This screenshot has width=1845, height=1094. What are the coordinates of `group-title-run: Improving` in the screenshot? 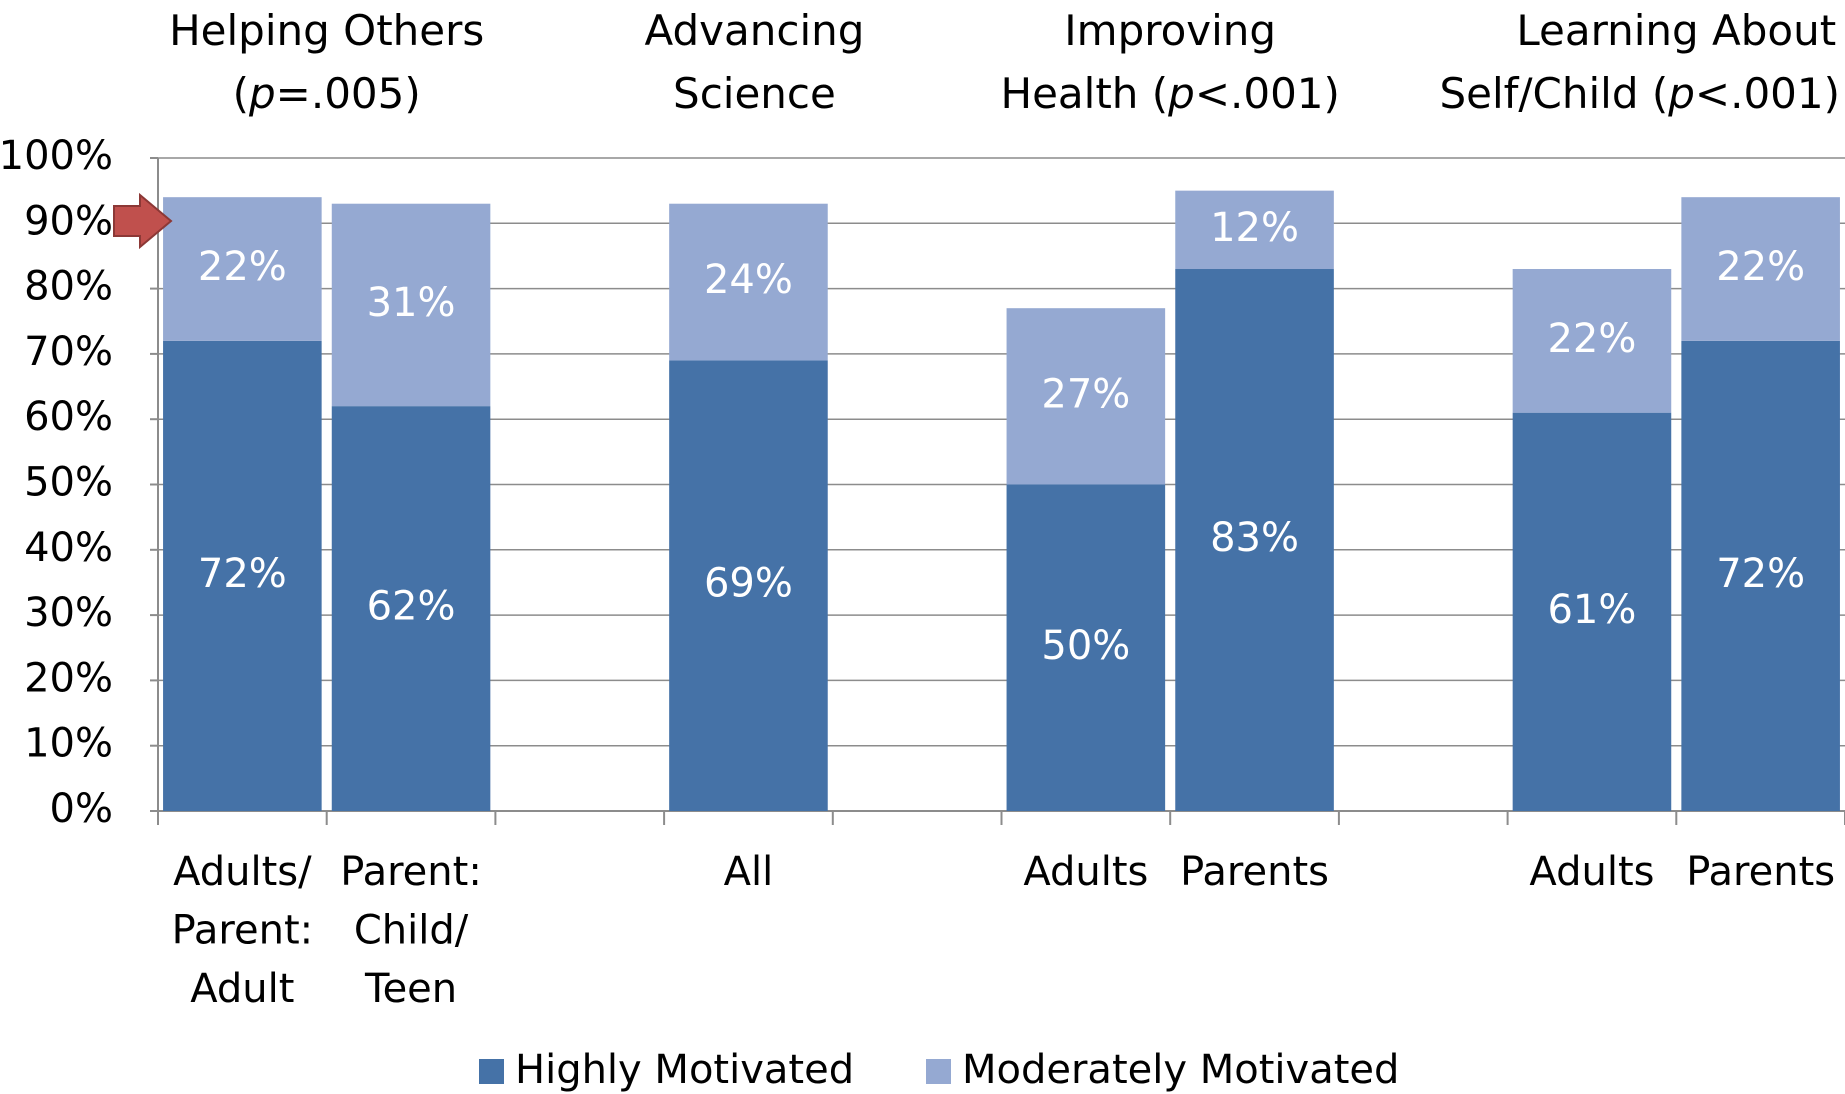 It's located at (1170, 30).